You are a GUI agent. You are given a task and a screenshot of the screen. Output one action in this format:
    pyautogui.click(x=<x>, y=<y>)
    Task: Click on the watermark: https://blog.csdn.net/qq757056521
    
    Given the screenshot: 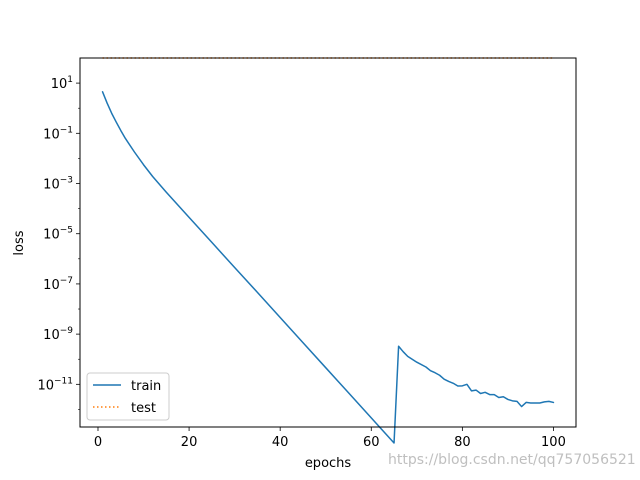 What is the action you would take?
    pyautogui.click(x=512, y=460)
    